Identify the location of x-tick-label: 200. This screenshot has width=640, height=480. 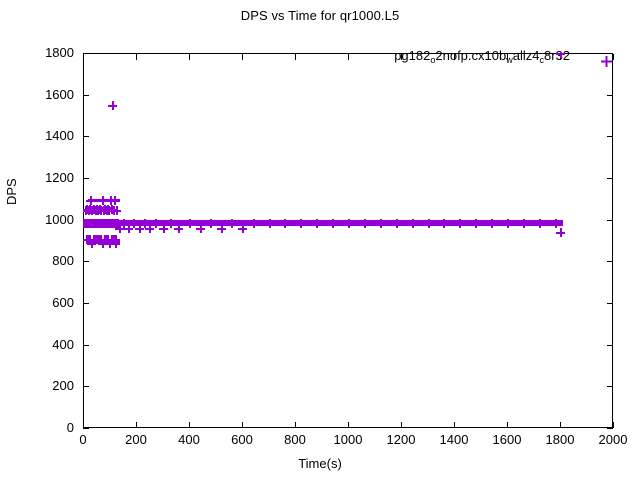
(136, 439).